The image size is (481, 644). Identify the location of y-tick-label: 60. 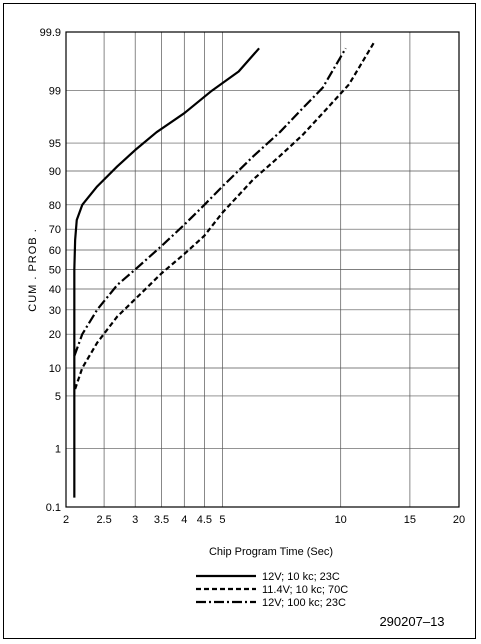
(55, 251).